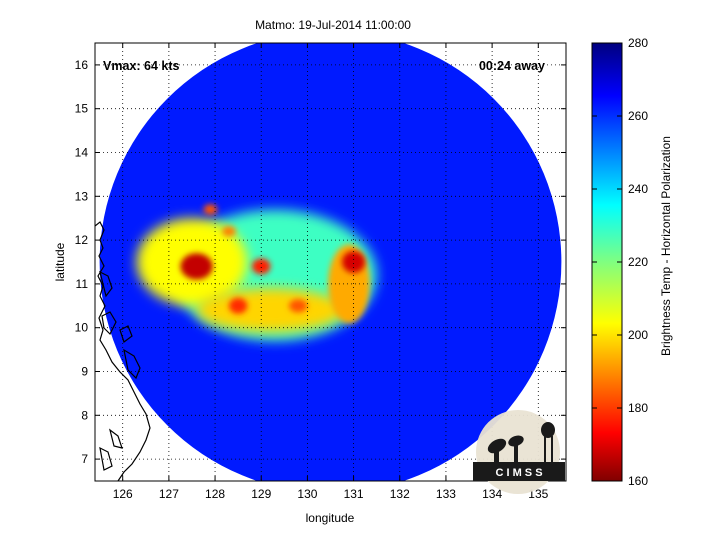 The height and width of the screenshot is (540, 720). Describe the element at coordinates (519, 452) in the screenshot. I see `cimss-logo: C I M S S` at that location.